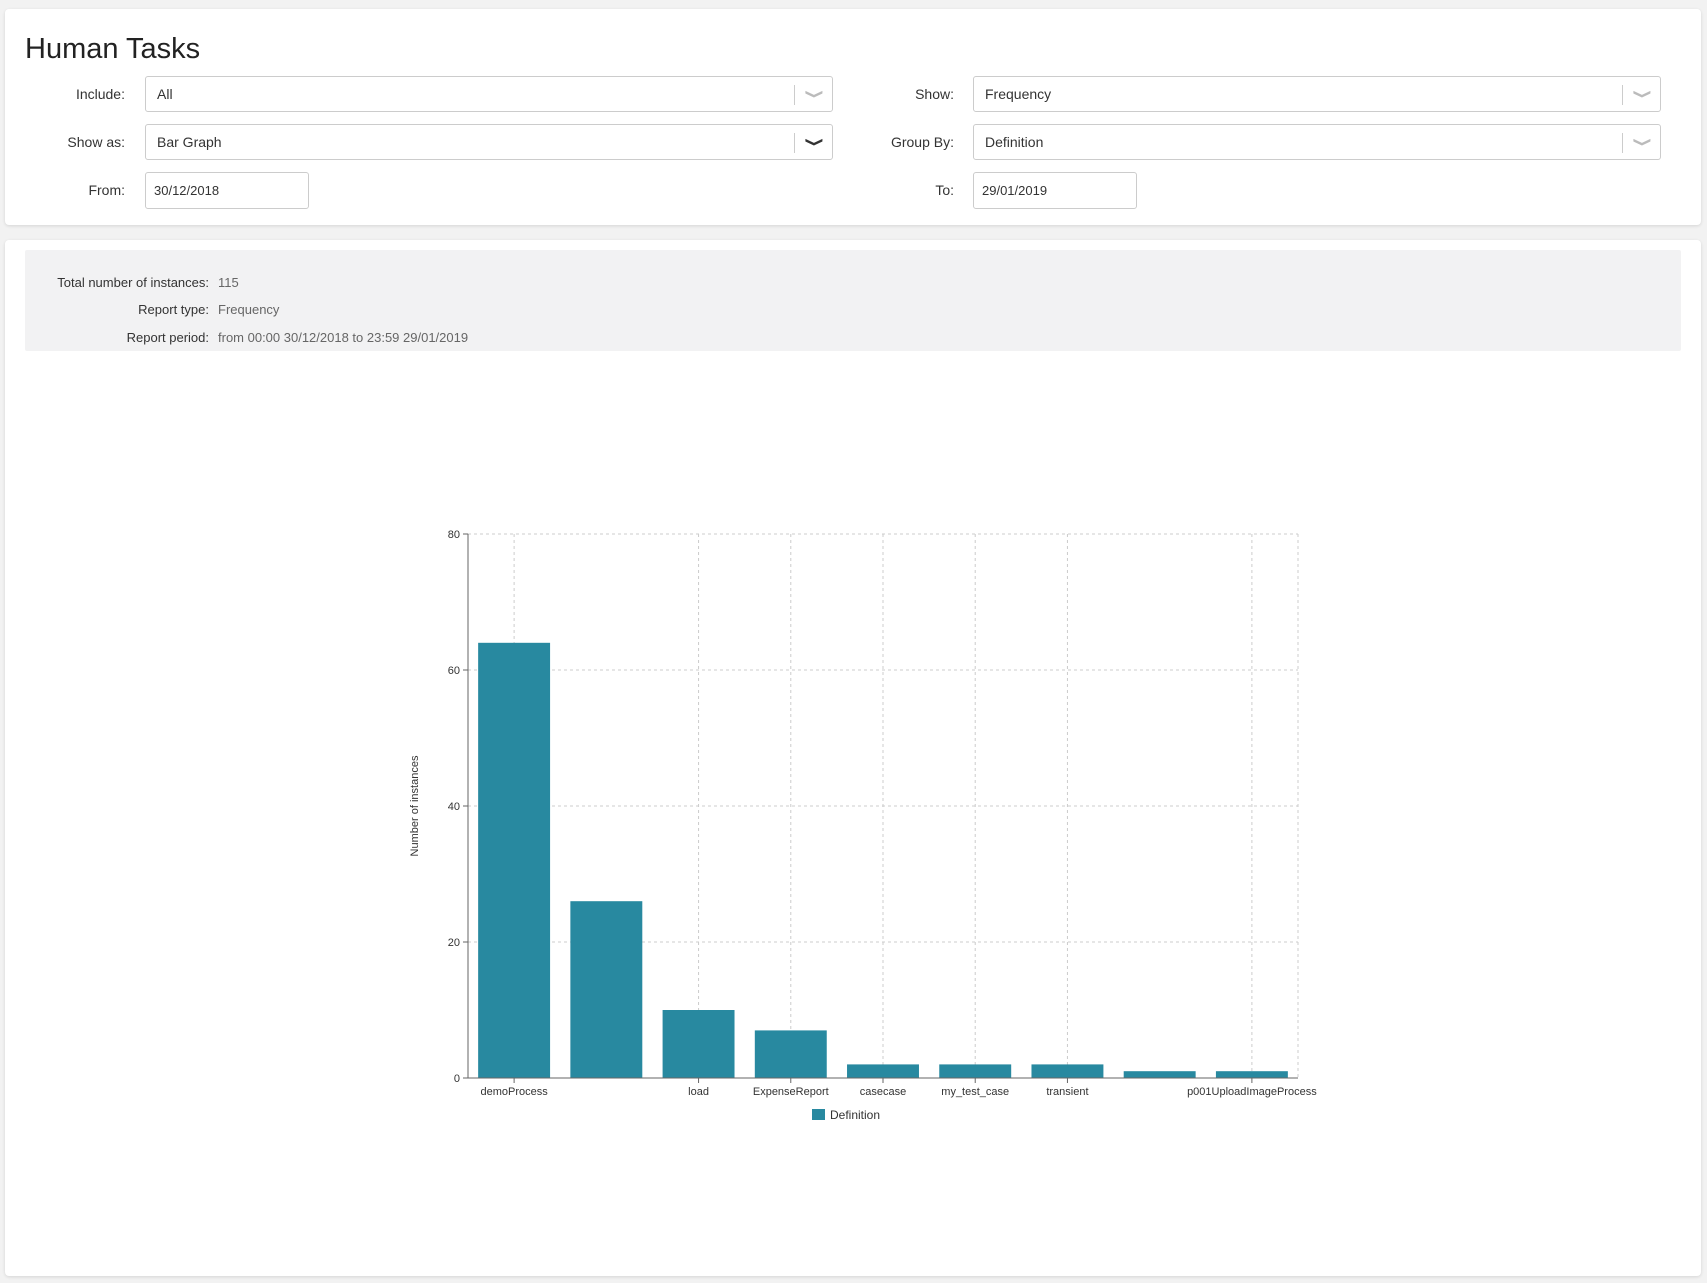  Describe the element at coordinates (249, 309) in the screenshot. I see `report-type-value: Frequency` at that location.